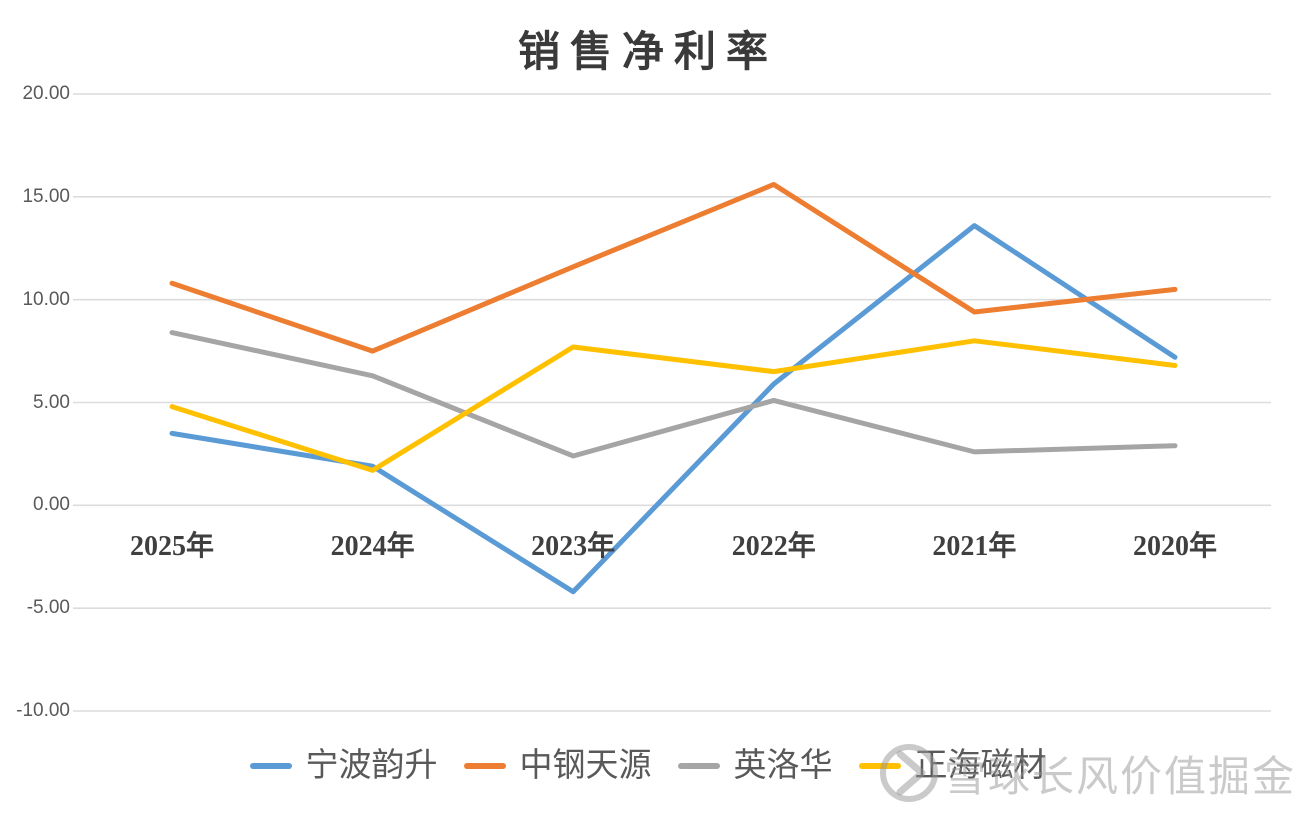 The image size is (1296, 814). Describe the element at coordinates (43, 710) in the screenshot. I see `y-tick-label: -10.00` at that location.